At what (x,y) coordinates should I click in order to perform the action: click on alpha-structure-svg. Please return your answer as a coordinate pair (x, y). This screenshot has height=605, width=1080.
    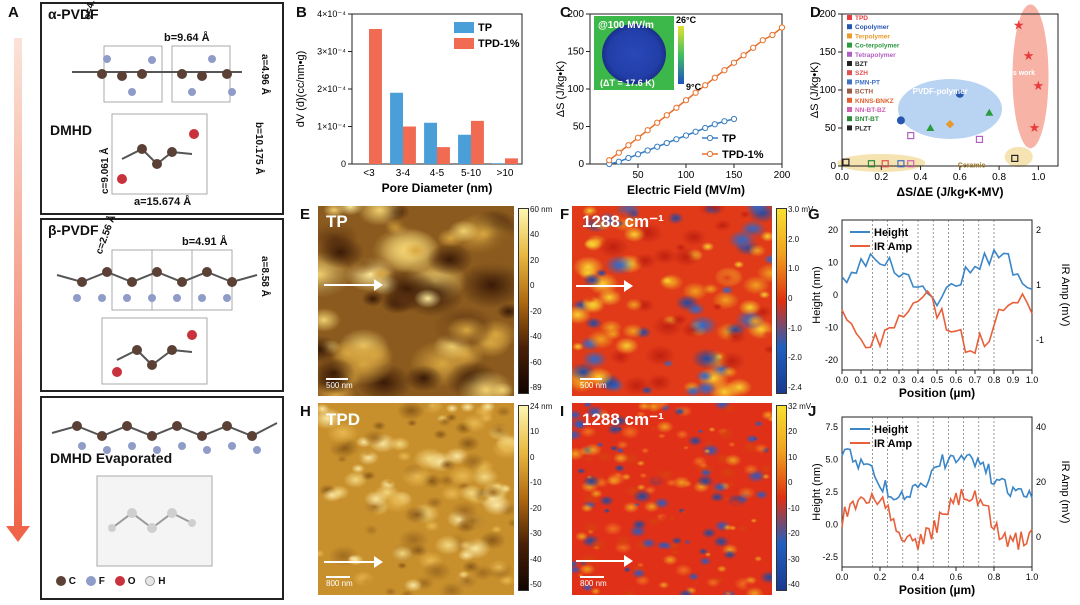
    Looking at the image, I should click on (157, 120).